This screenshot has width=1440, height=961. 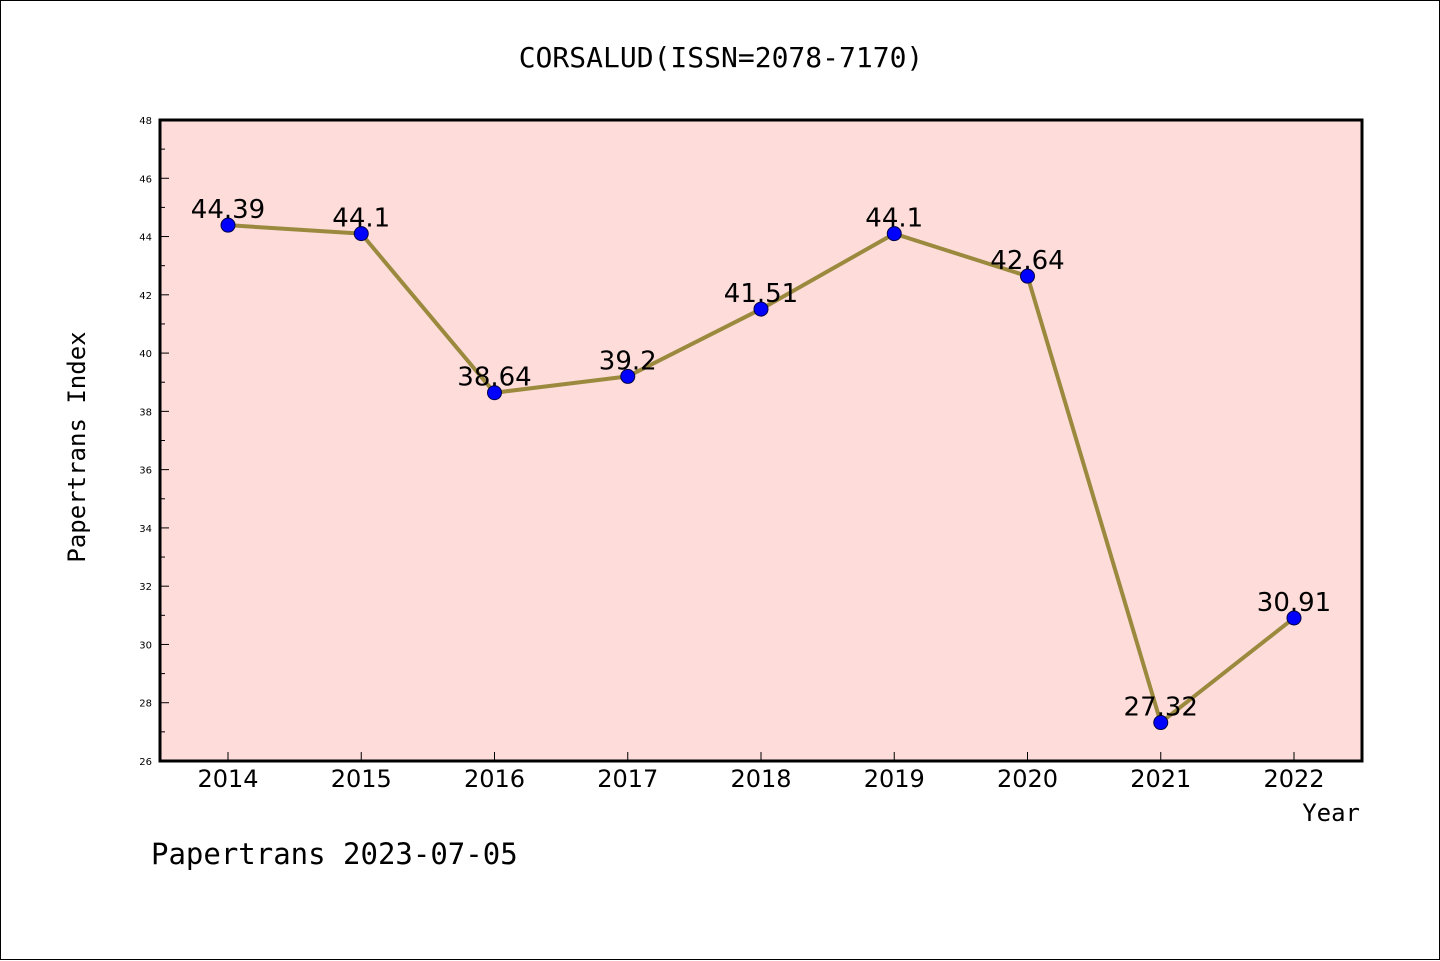 I want to click on data-label: 44.39, so click(x=228, y=210).